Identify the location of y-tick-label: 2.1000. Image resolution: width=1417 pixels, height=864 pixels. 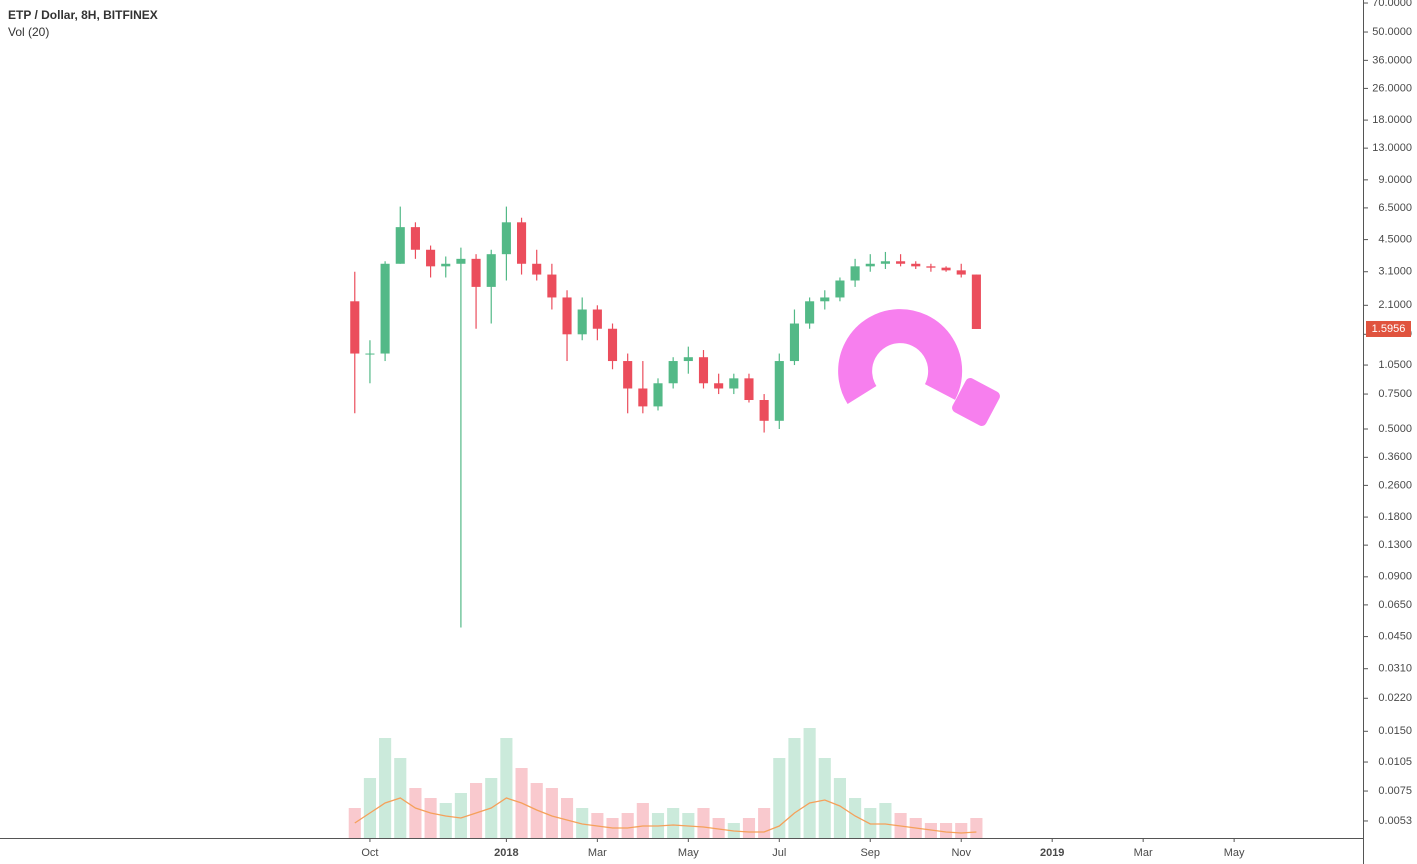
(1395, 305).